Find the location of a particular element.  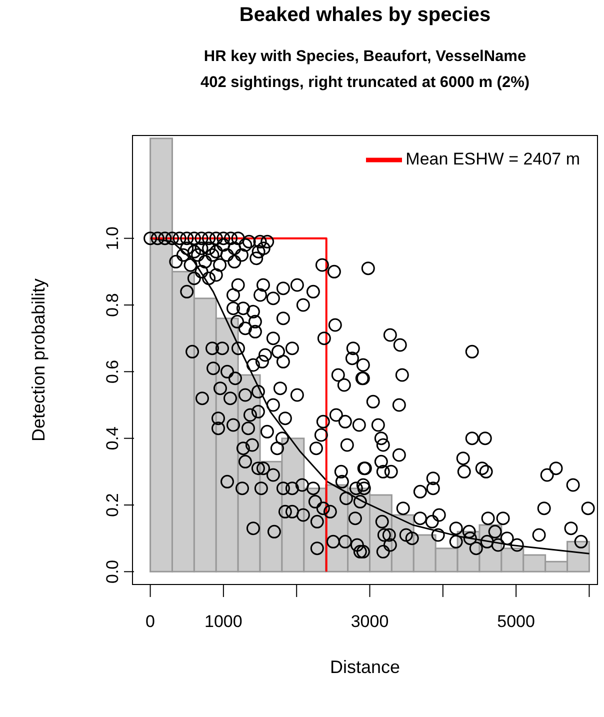

y-tick-label: 0.2 is located at coordinates (112, 505).